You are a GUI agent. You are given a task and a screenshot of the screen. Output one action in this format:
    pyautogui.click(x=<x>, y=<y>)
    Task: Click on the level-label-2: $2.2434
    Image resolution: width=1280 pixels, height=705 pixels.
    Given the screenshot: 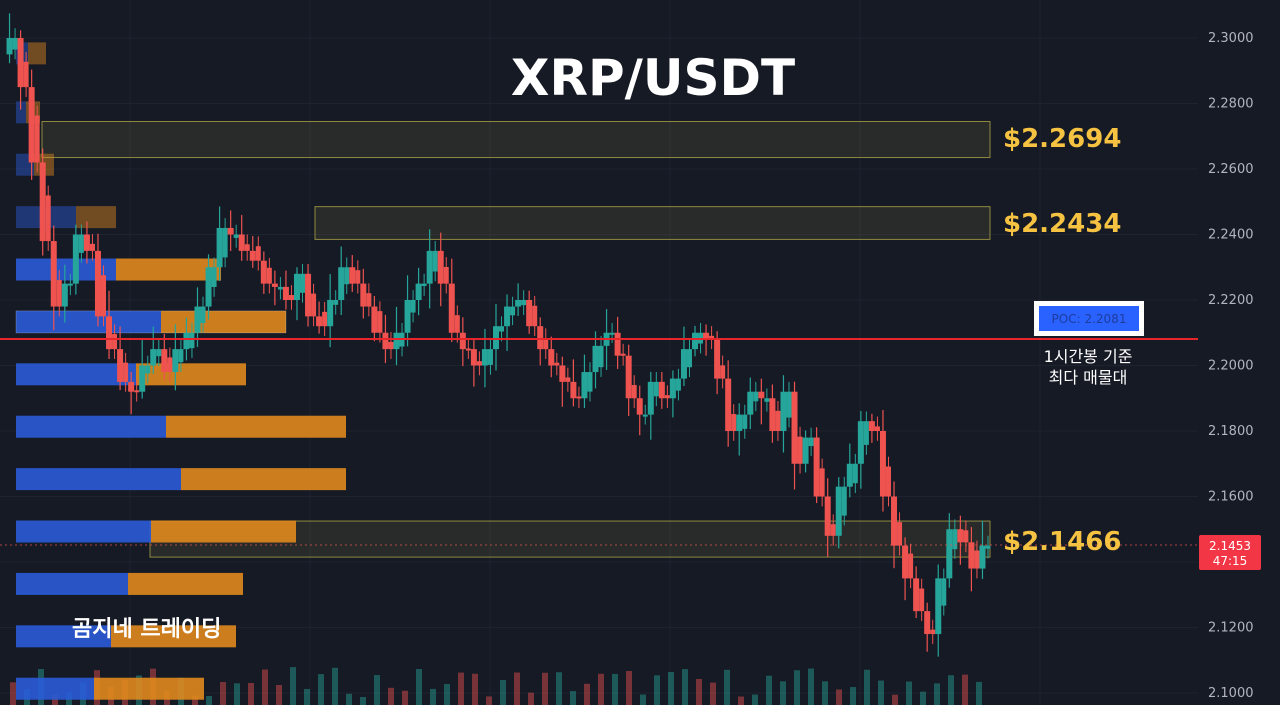 What is the action you would take?
    pyautogui.click(x=1062, y=224)
    